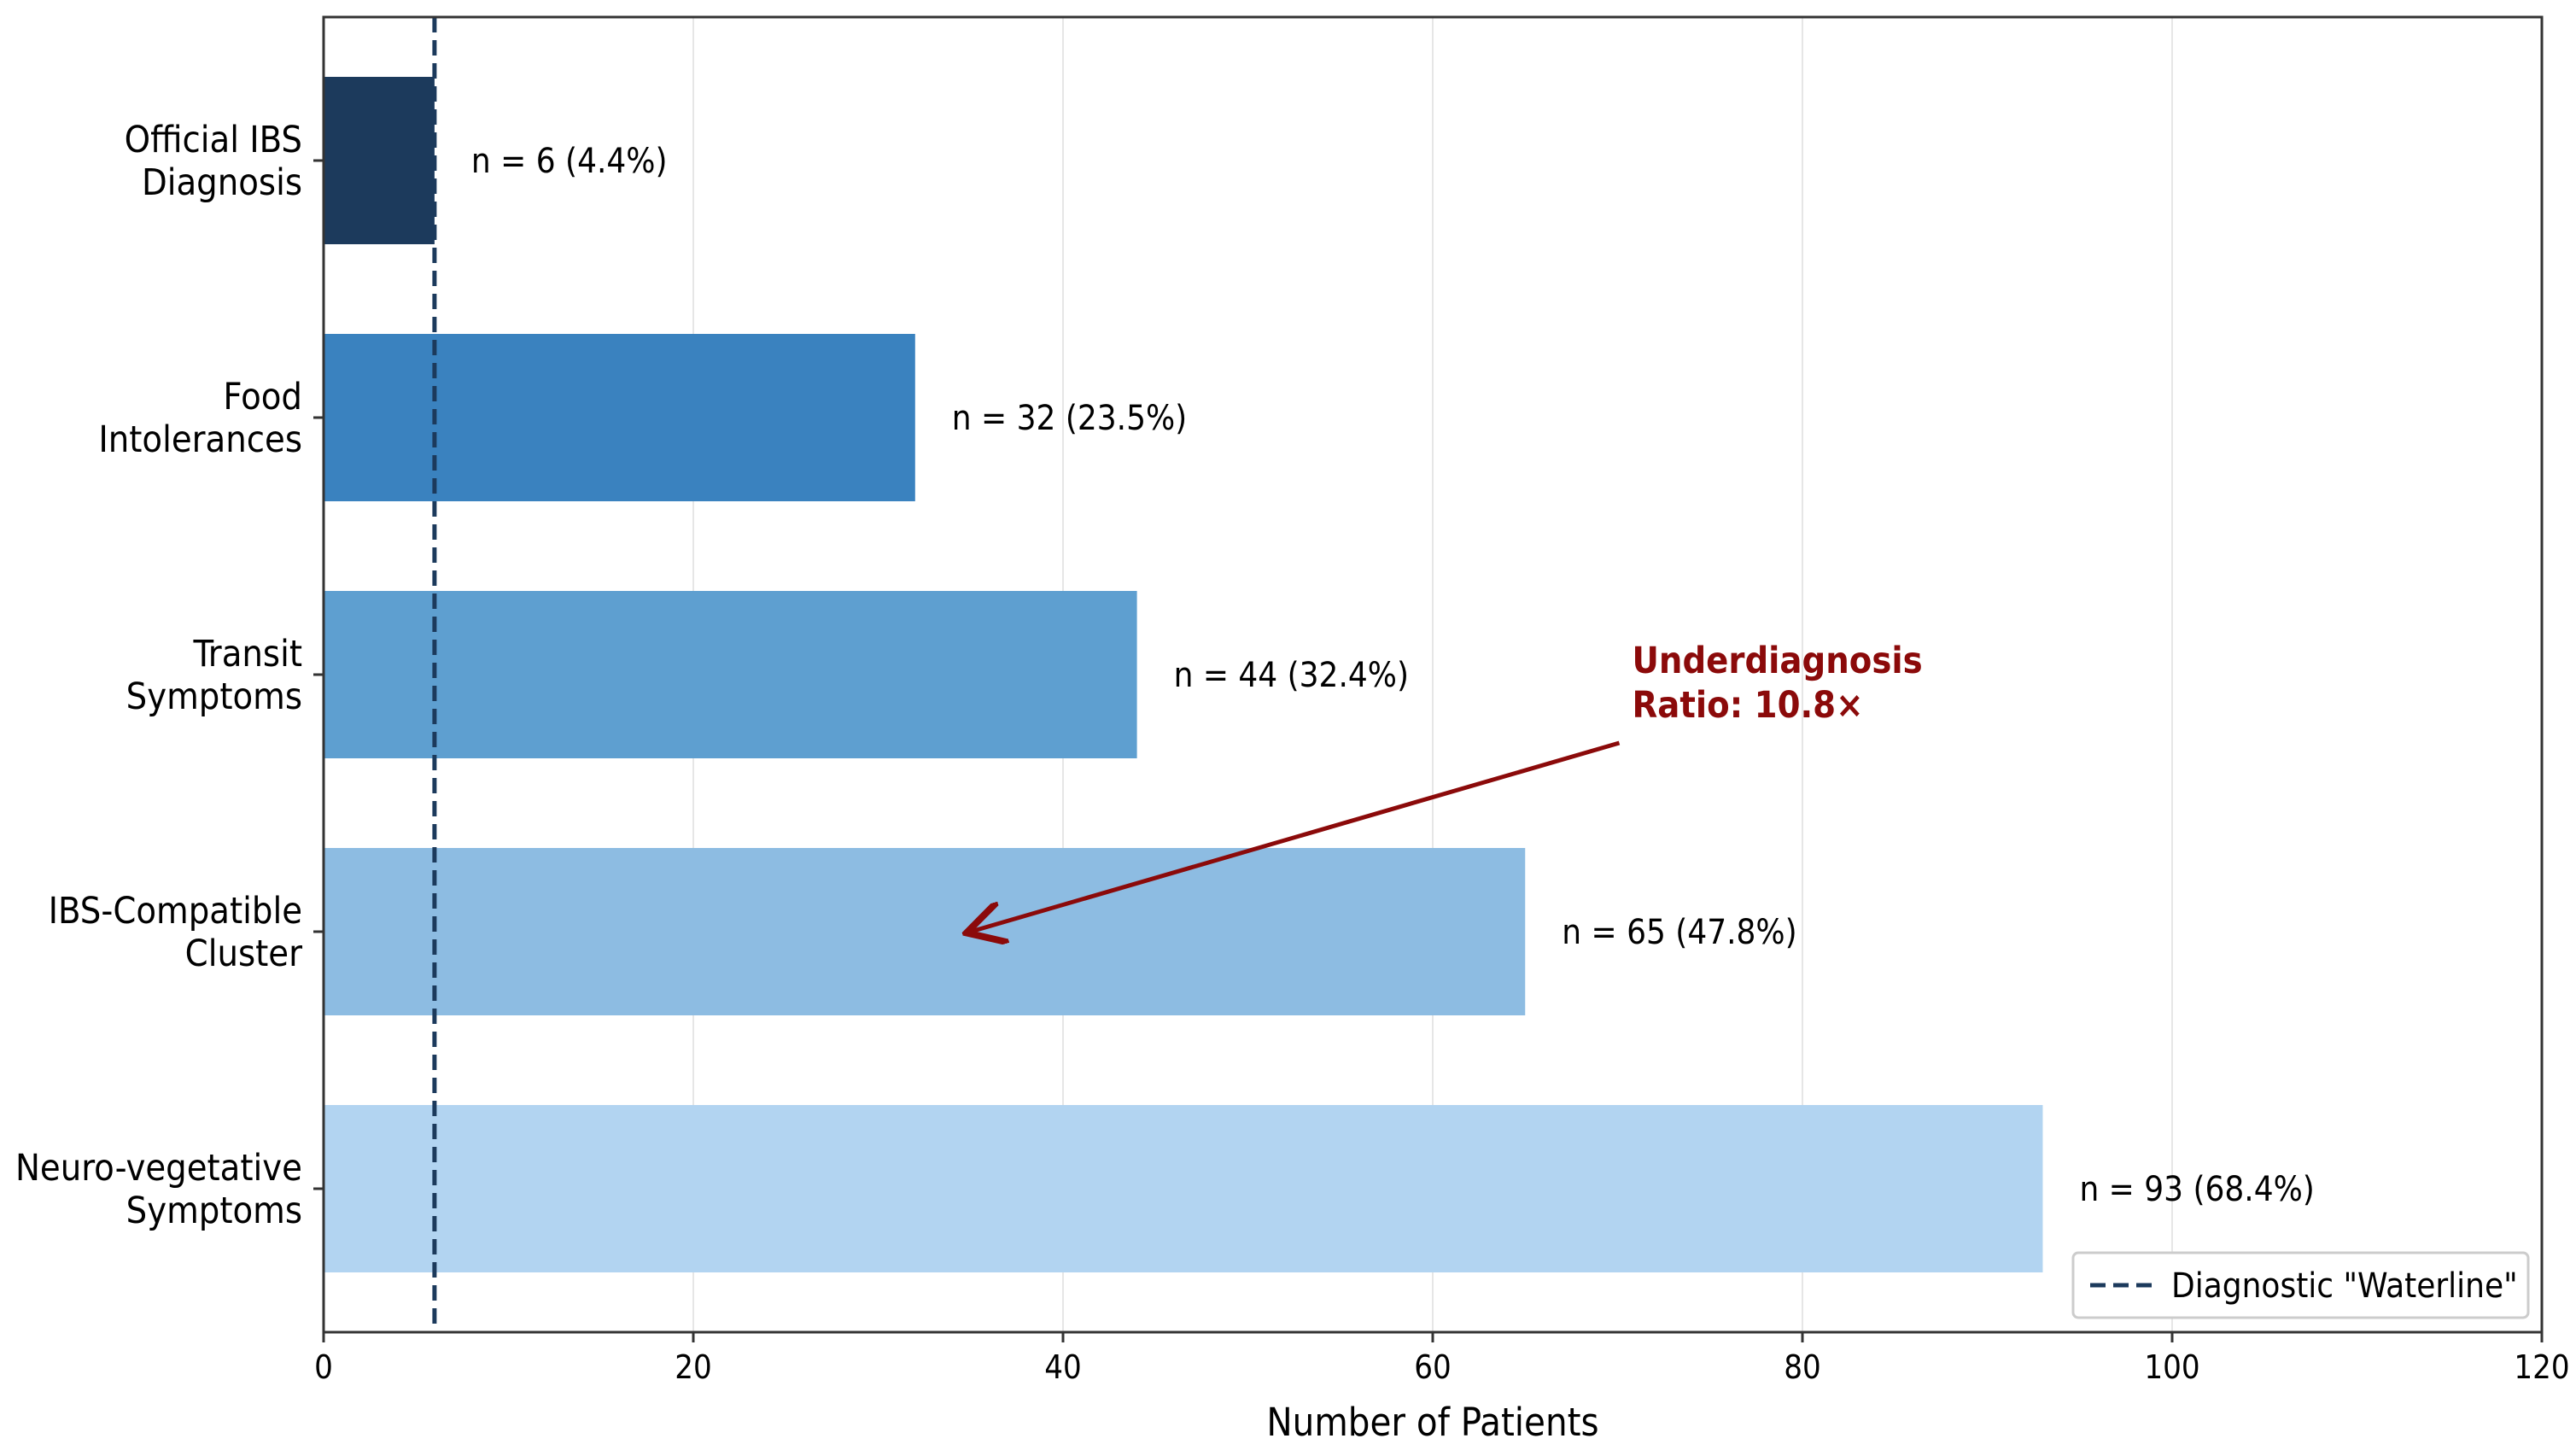 The height and width of the screenshot is (1456, 2576). I want to click on x-tick-label: 20, so click(693, 1367).